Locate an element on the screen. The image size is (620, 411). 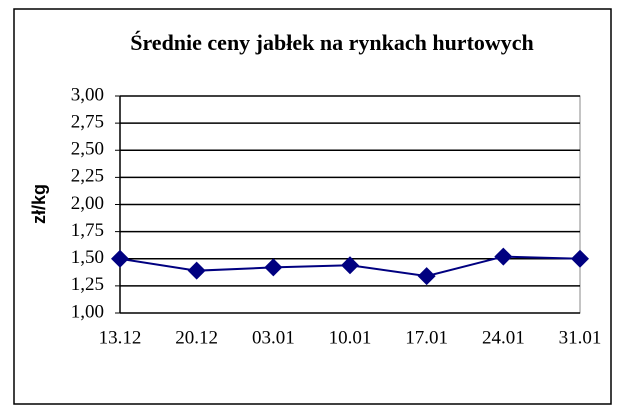
y-tick-label: 1,50 is located at coordinates (87, 257).